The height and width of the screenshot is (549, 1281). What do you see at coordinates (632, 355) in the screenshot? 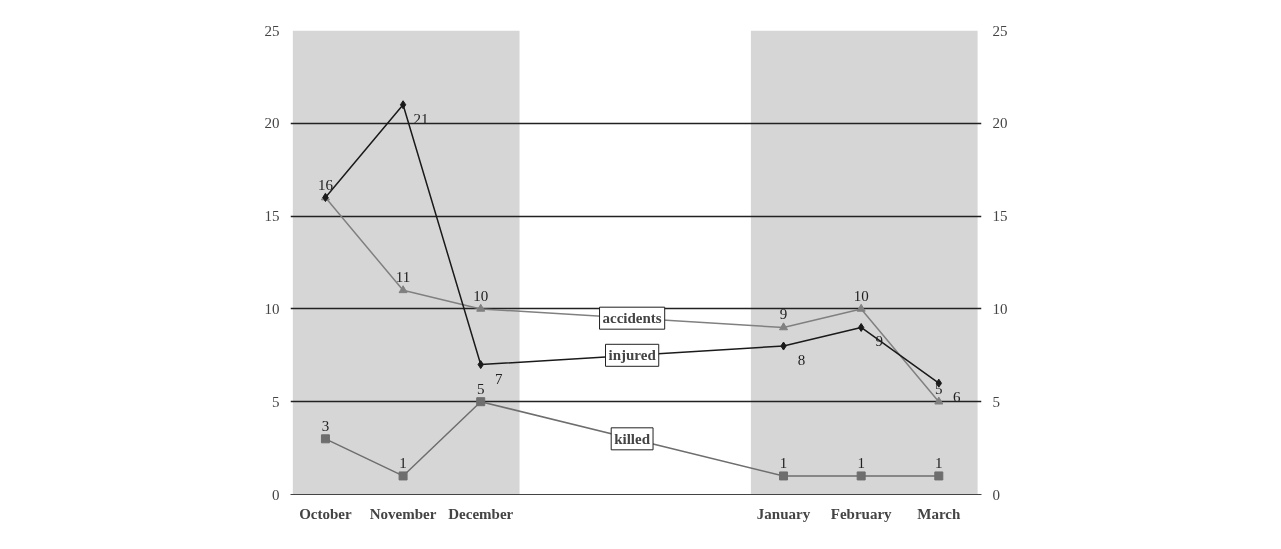
I see `series-label: injured` at bounding box center [632, 355].